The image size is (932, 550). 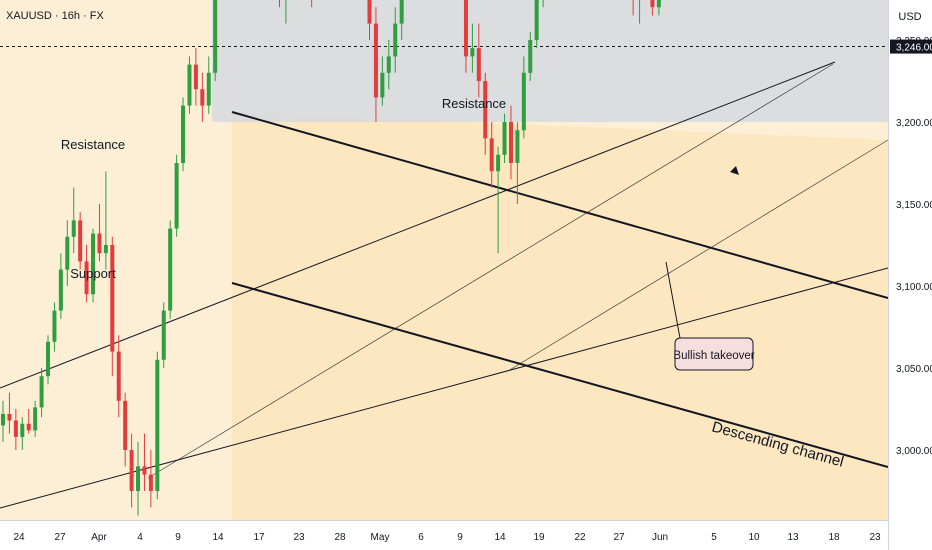 I want to click on y-tick-label: 3,050.00, so click(x=914, y=369).